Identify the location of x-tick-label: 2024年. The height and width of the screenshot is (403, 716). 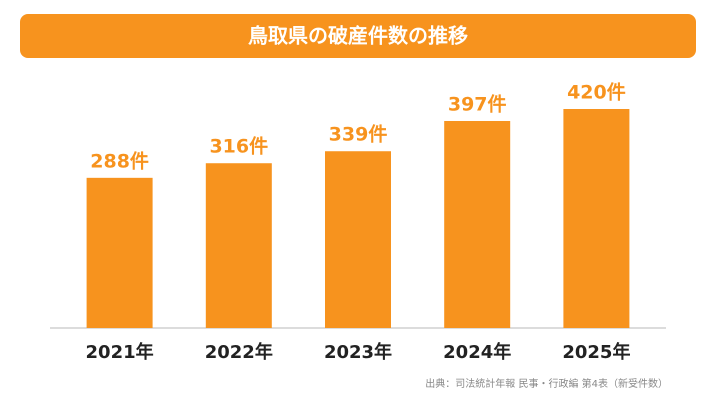
(477, 352).